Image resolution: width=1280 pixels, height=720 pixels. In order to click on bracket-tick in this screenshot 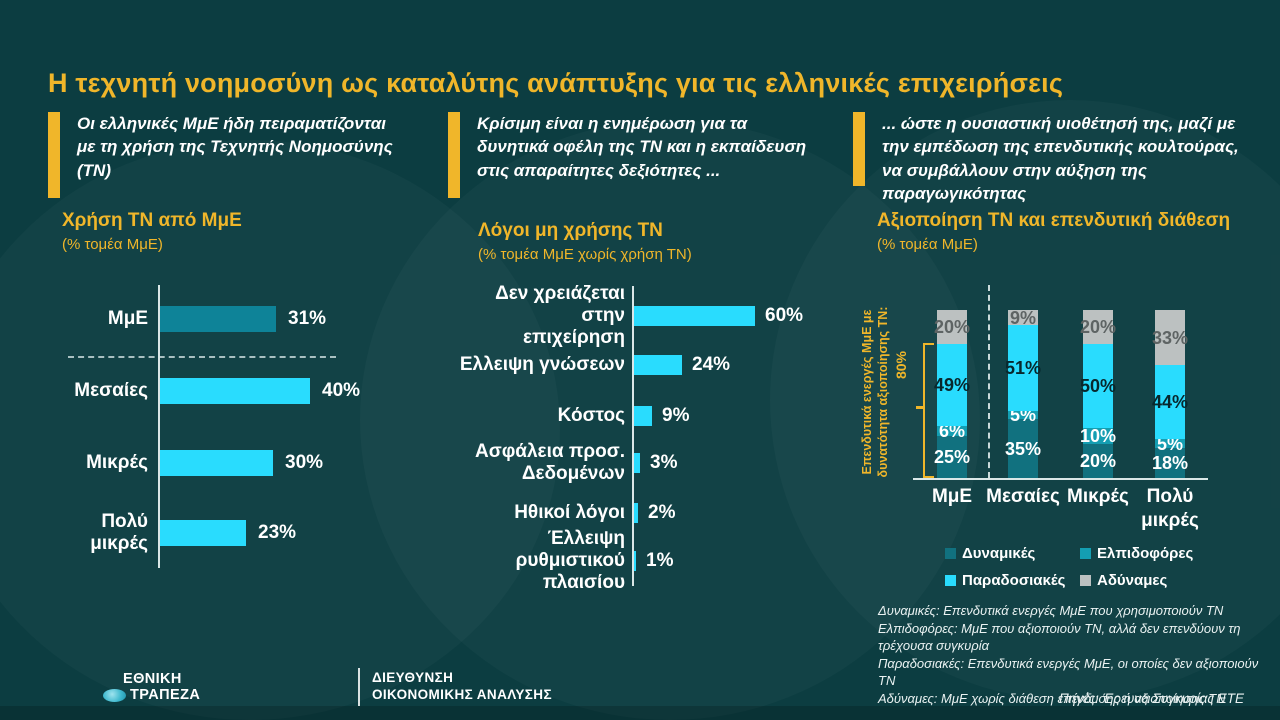, I will do `click(920, 407)`.